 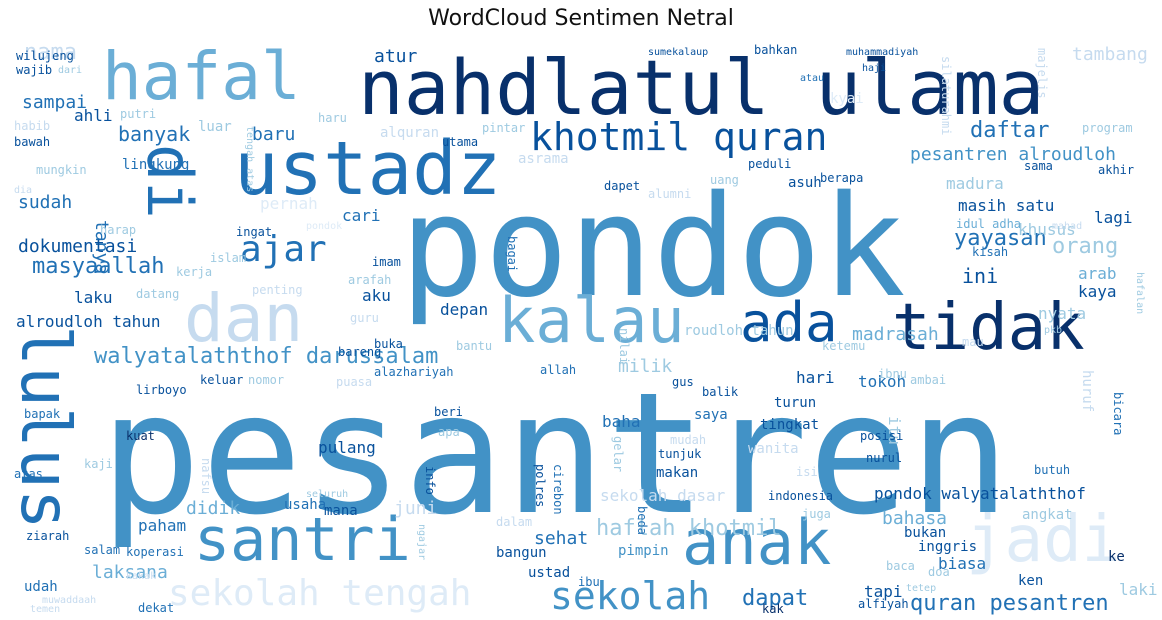 I want to click on word-atur: atur, so click(x=396, y=56).